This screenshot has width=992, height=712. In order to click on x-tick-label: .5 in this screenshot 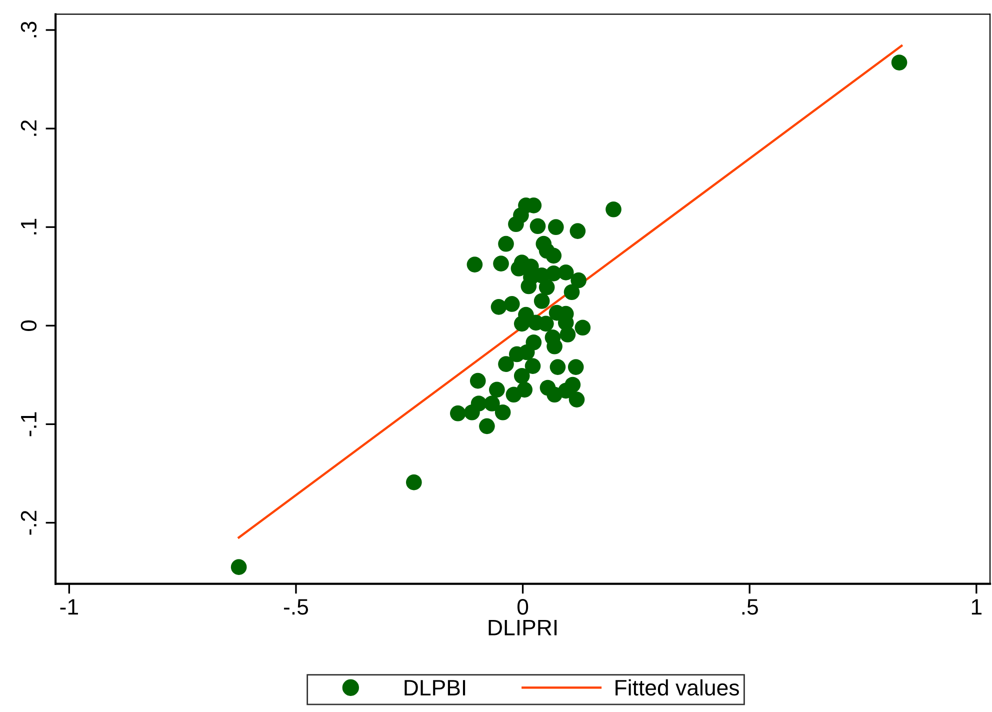, I will do `click(750, 607)`.